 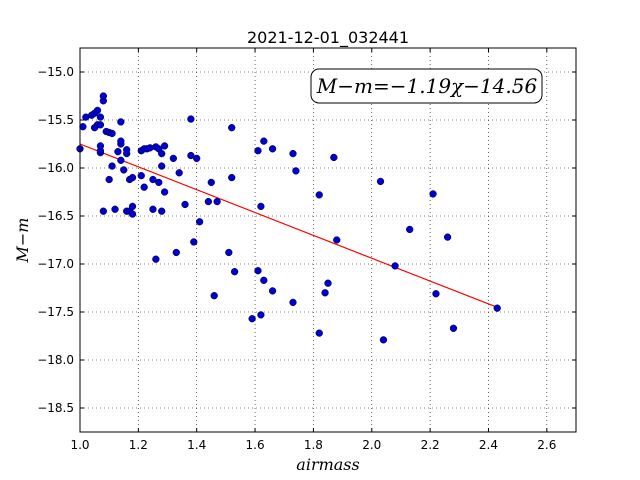 I want to click on annotation-box, so click(x=426, y=86).